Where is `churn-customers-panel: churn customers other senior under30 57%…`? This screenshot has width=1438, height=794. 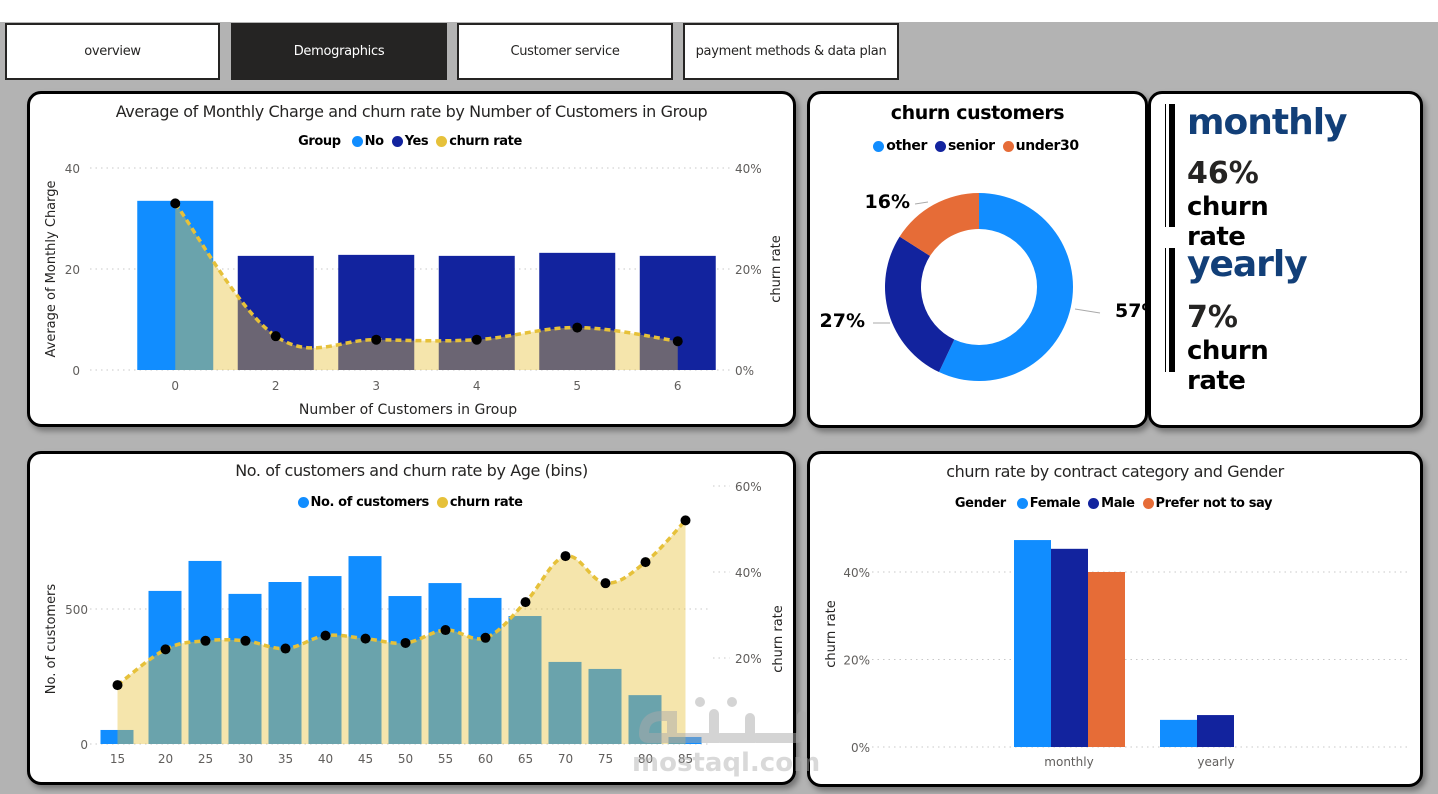
churn-customers-panel: churn customers other senior under30 57%… is located at coordinates (977, 259).